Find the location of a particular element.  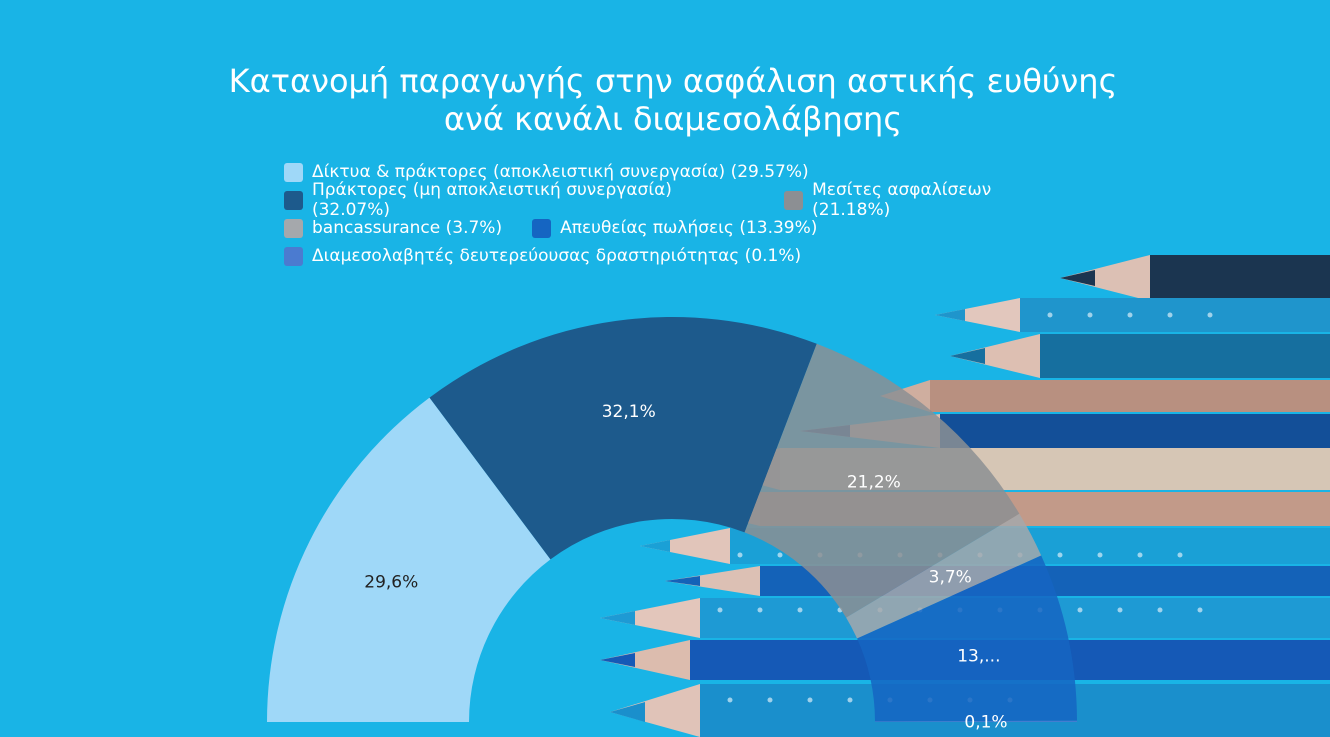

legend-label: Απευθείας πωλήσεις (13.39%) is located at coordinates (689, 228).